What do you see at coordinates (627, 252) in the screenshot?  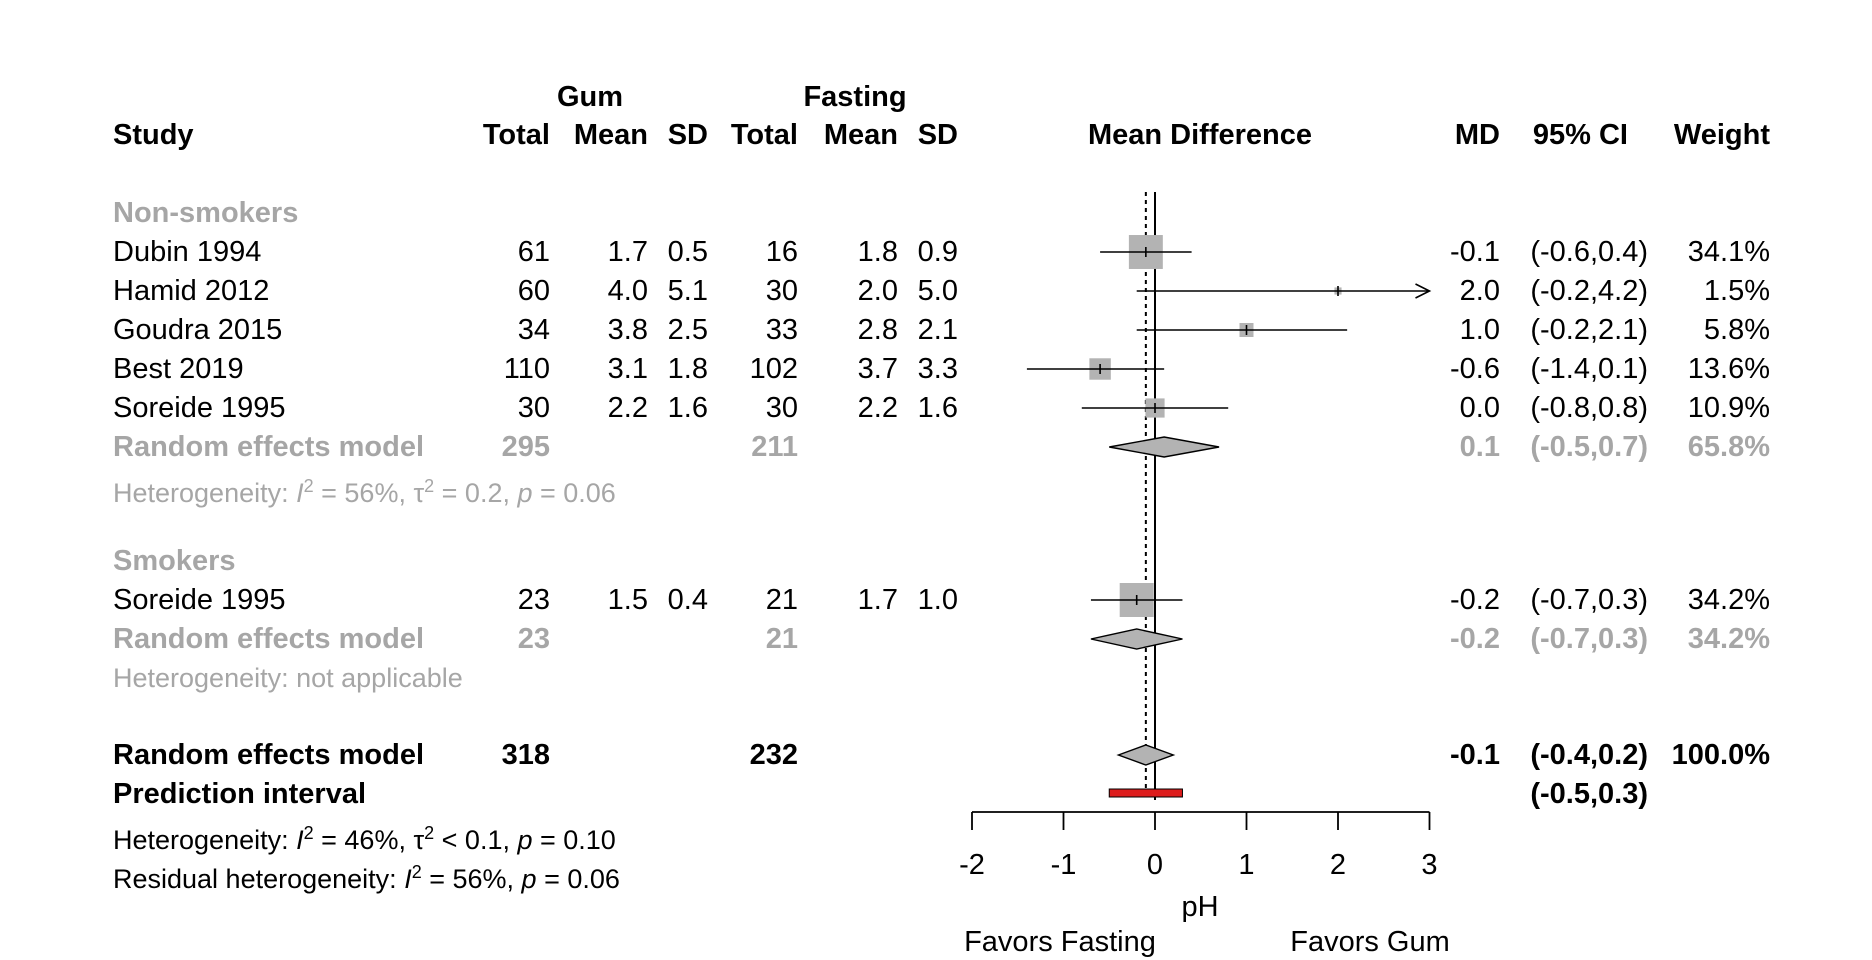 I see `mean1-cell: 1.7` at bounding box center [627, 252].